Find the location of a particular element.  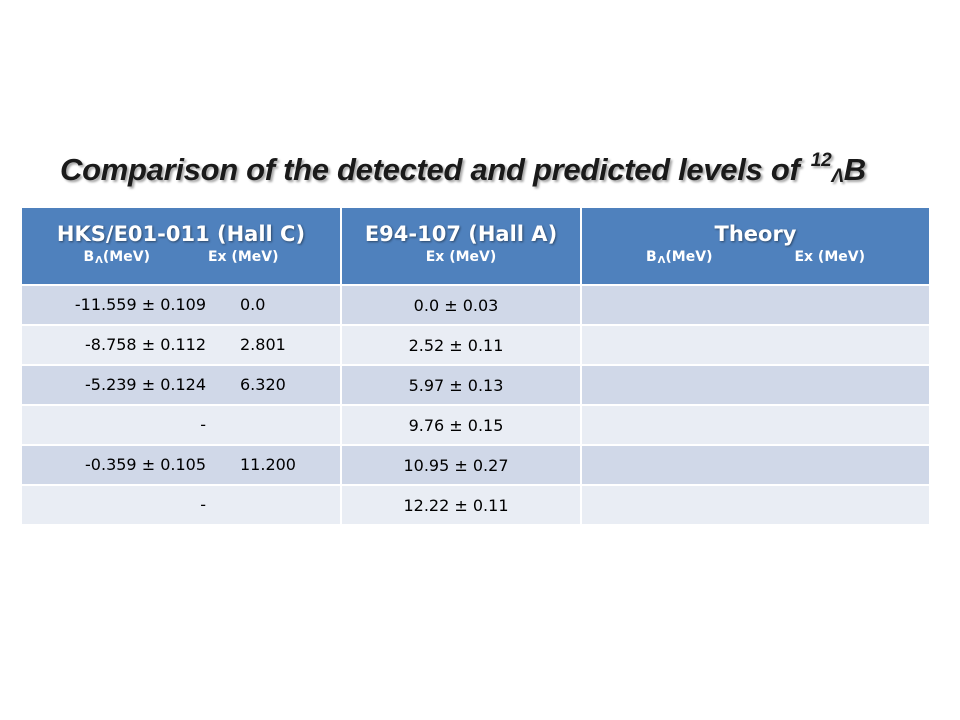

e94-excitation-energy: 10.95 ± 0.27 is located at coordinates (460, 464).